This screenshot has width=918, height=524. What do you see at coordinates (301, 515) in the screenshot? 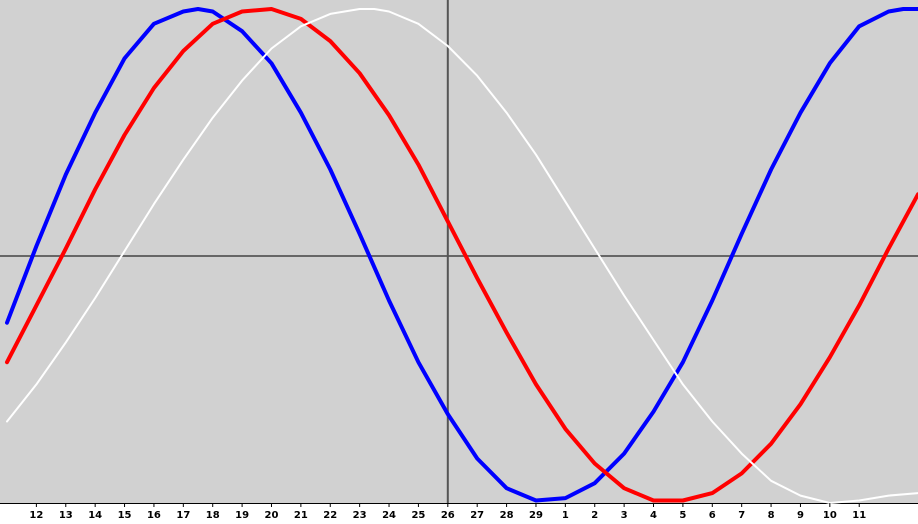
I see `x-tick-label: 21` at bounding box center [301, 515].